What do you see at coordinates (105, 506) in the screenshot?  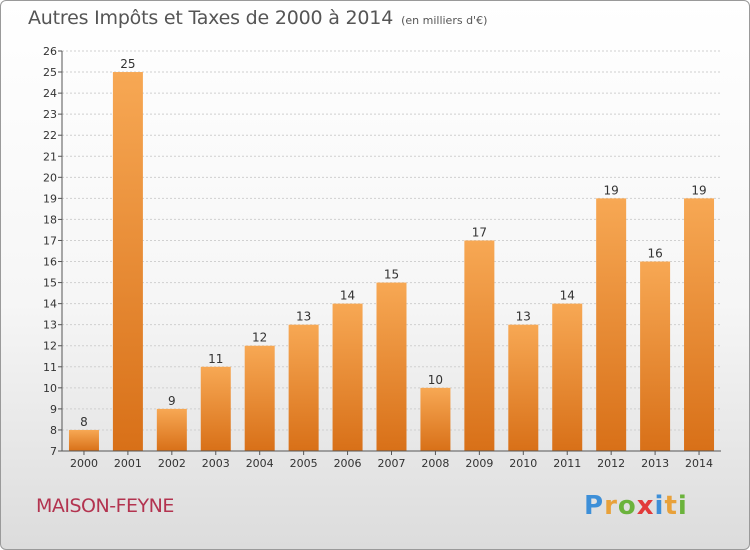 I see `town-name: MAISON-FEYNE` at bounding box center [105, 506].